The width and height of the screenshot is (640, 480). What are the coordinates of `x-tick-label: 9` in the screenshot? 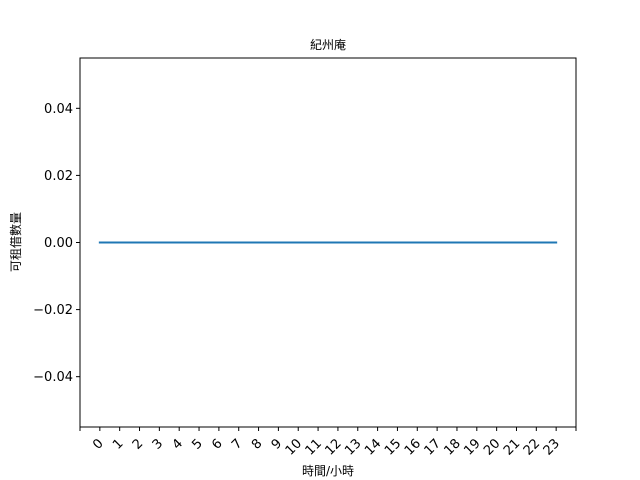 It's located at (277, 444).